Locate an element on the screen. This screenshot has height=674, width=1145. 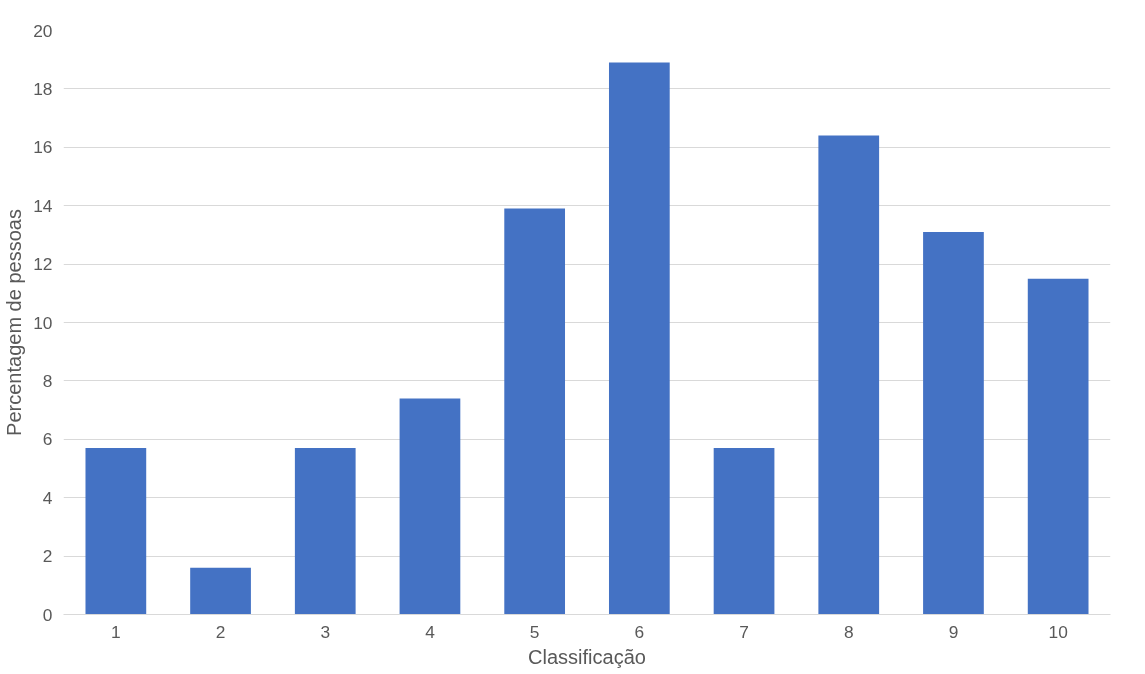
y-tick-label: 4 is located at coordinates (47, 497).